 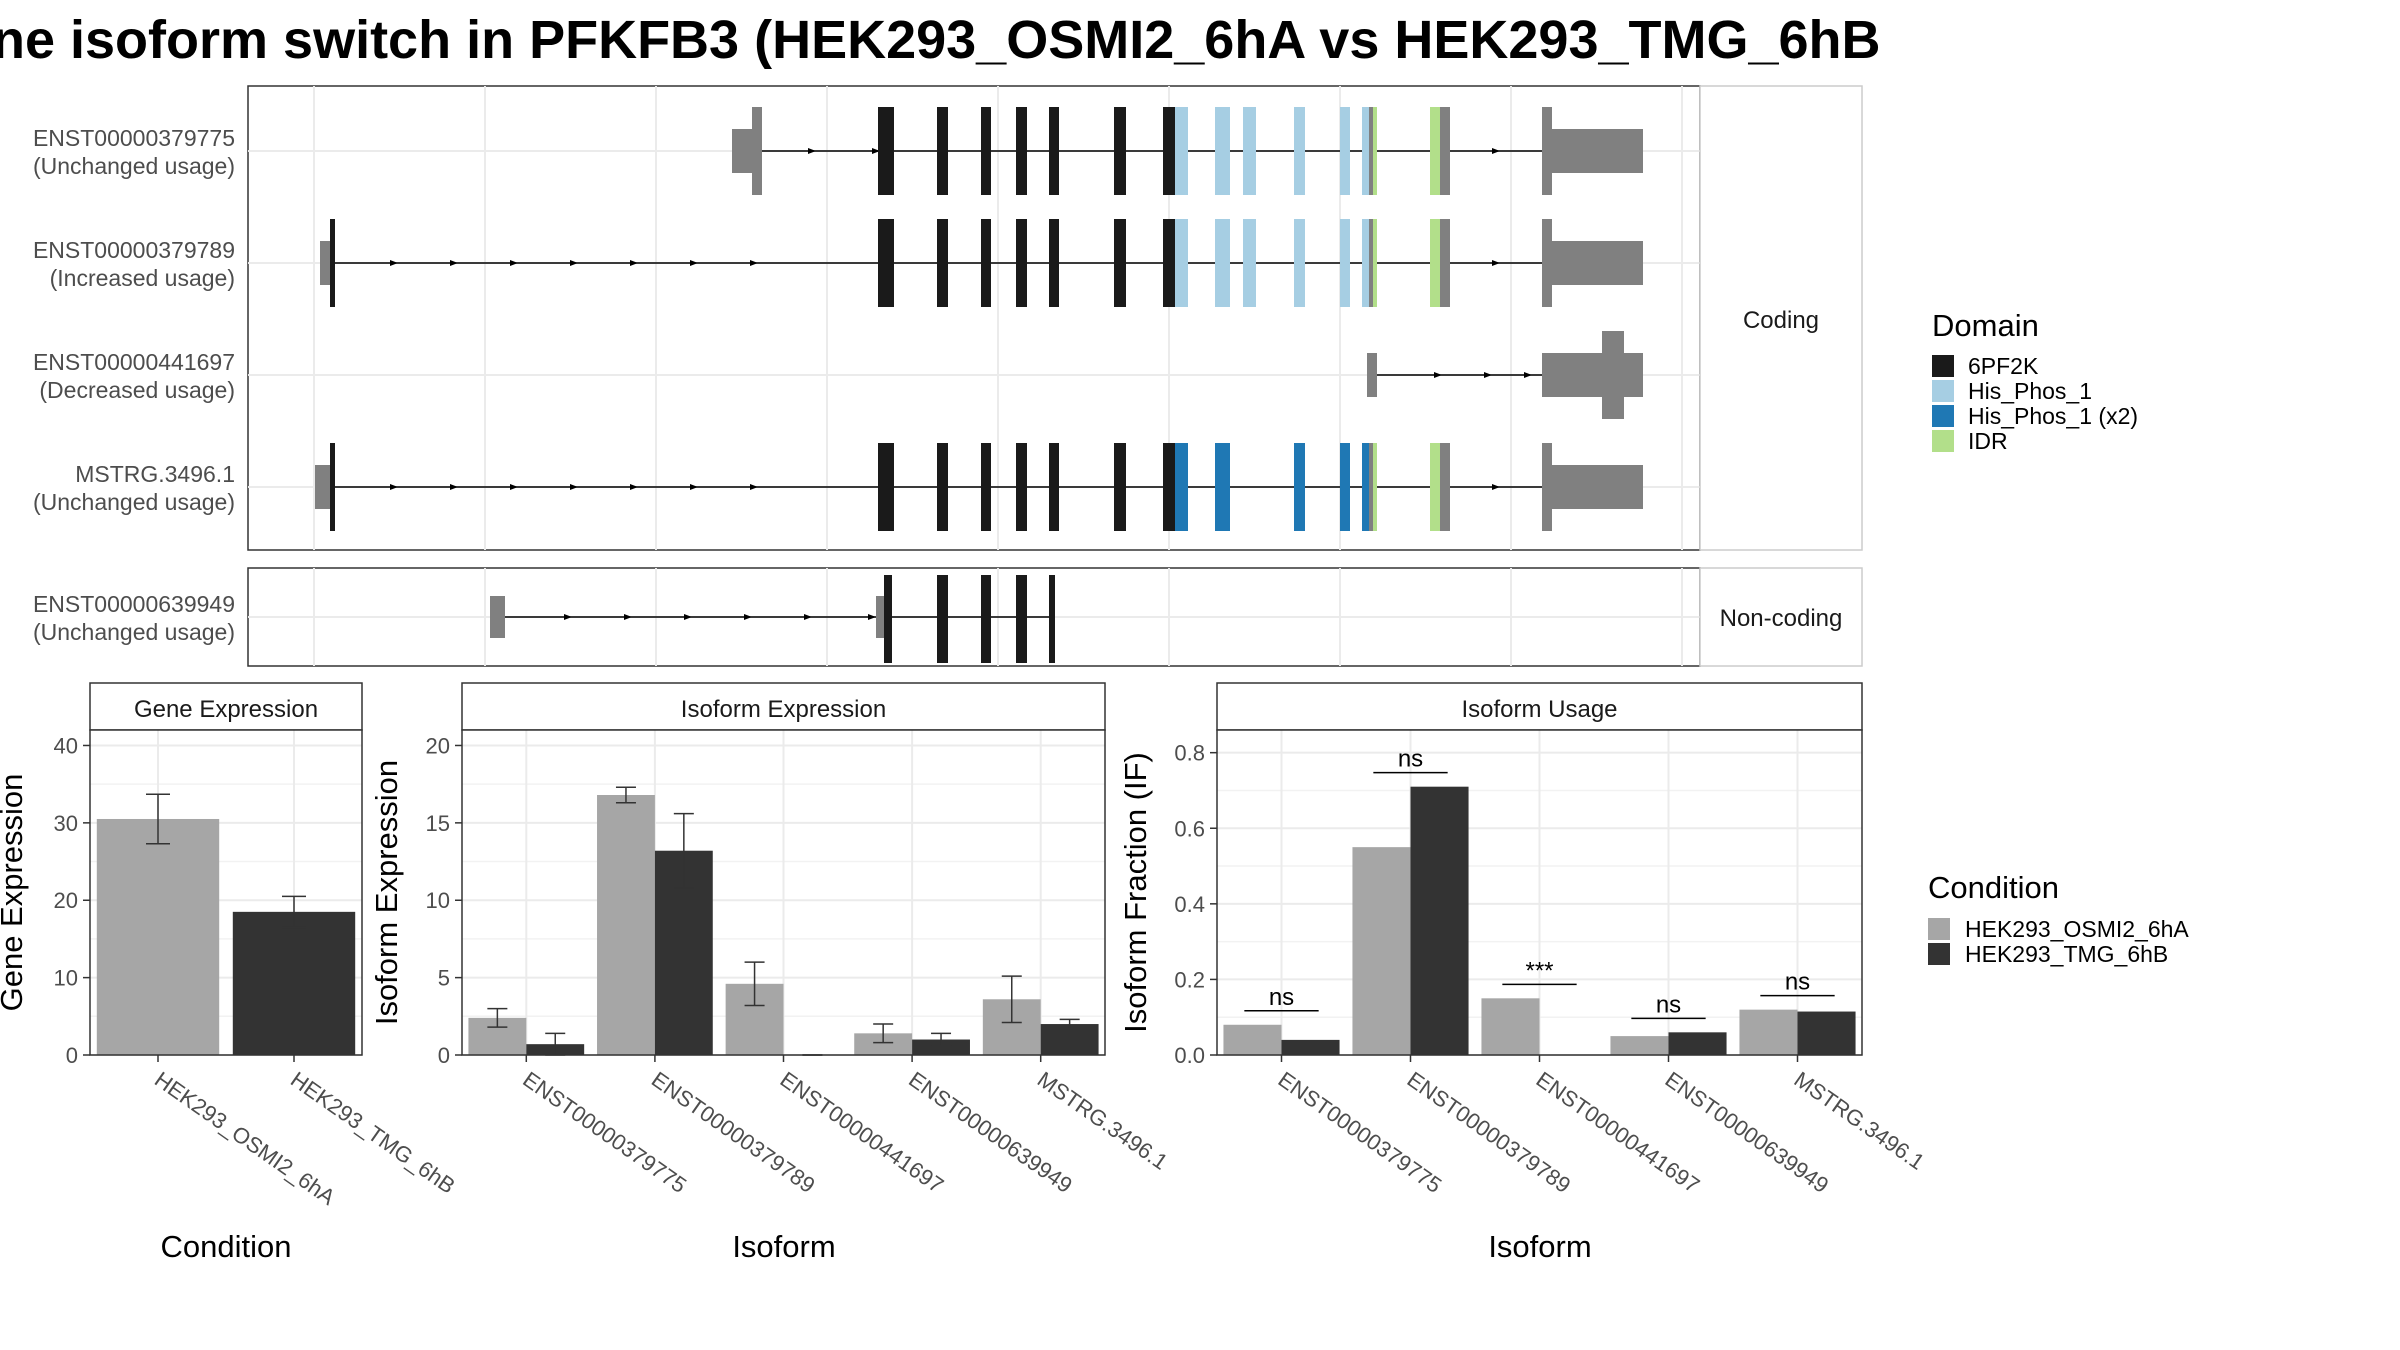 I want to click on transcript-usage: (Increased usage), so click(x=142, y=278).